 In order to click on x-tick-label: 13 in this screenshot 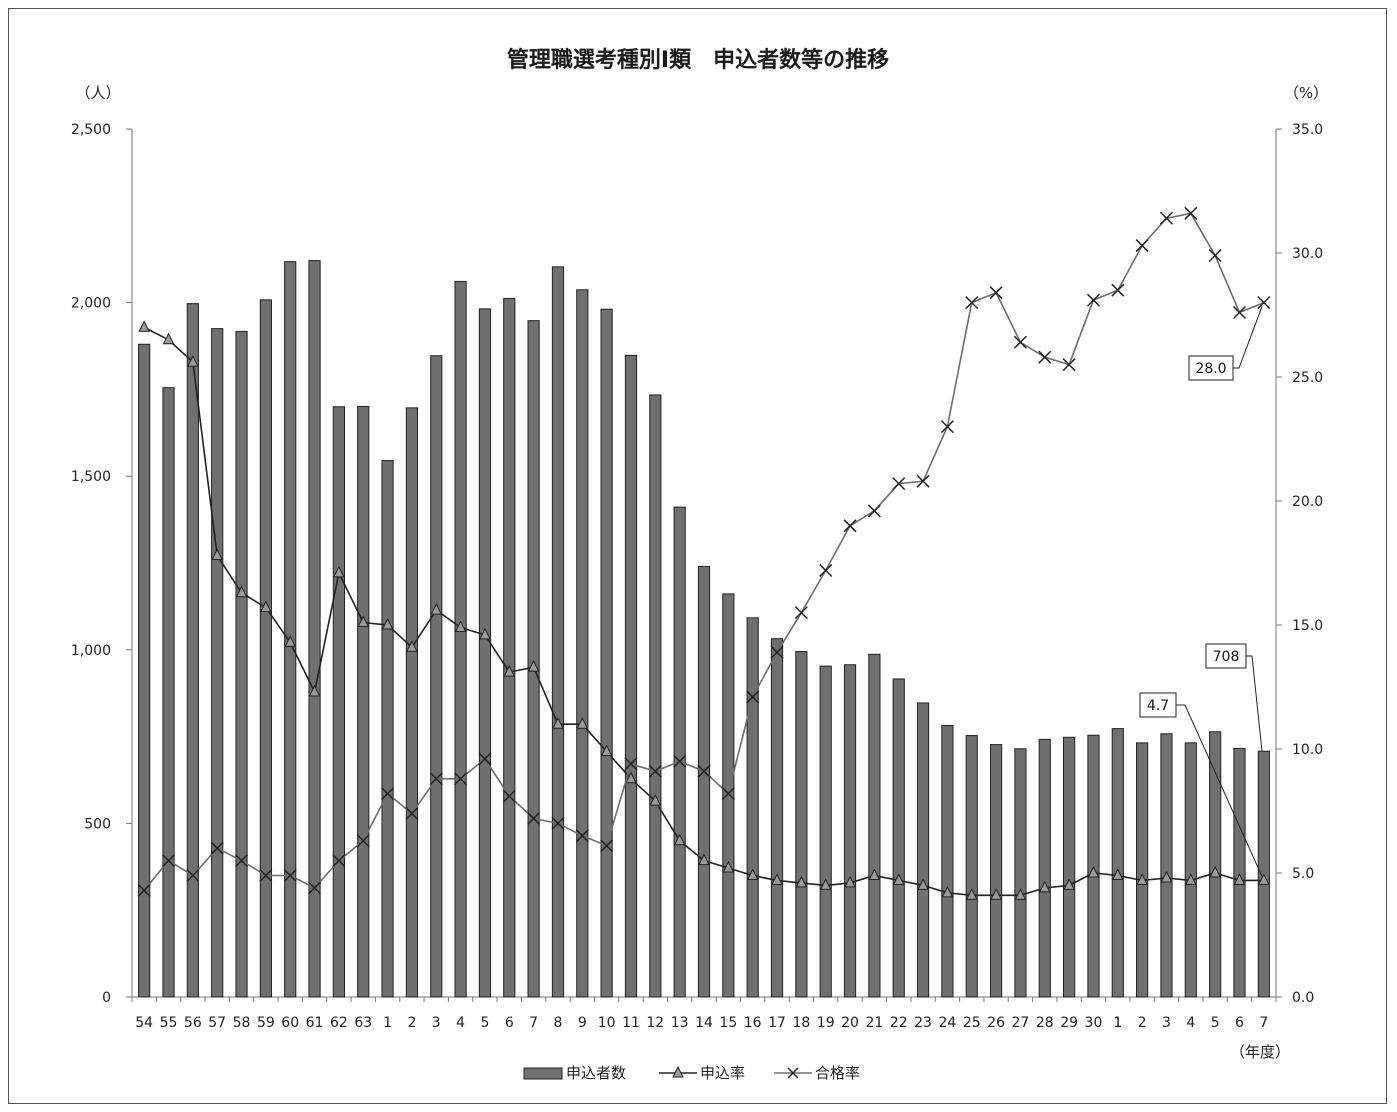, I will do `click(680, 1023)`.